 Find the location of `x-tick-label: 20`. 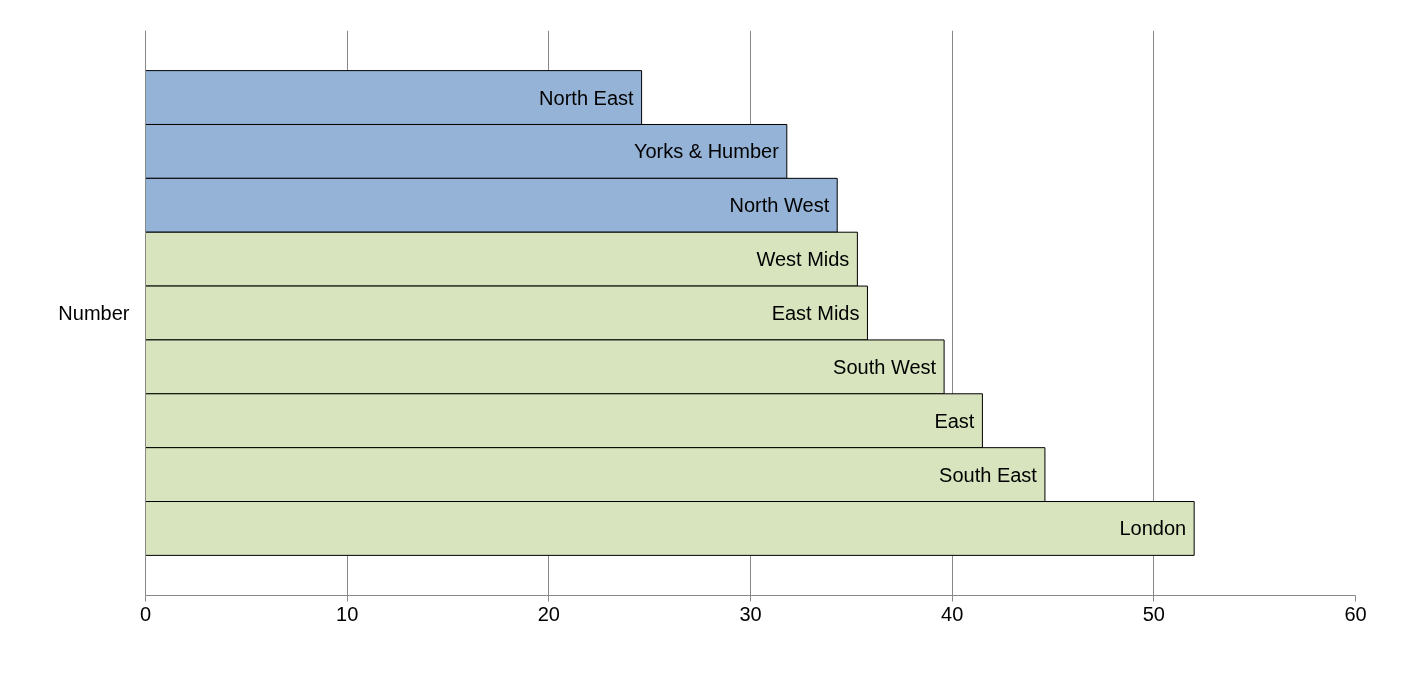

x-tick-label: 20 is located at coordinates (548, 613).